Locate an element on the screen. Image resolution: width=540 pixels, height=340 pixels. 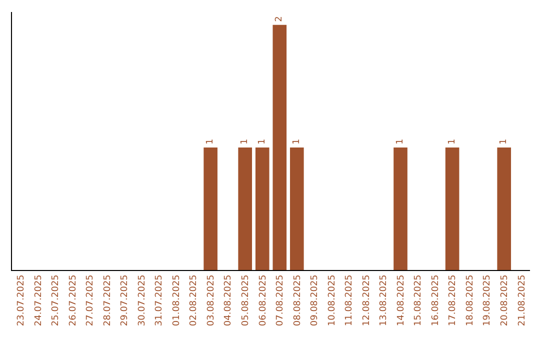
x-tick-label: 20.08.2025 is located at coordinates (505, 300).